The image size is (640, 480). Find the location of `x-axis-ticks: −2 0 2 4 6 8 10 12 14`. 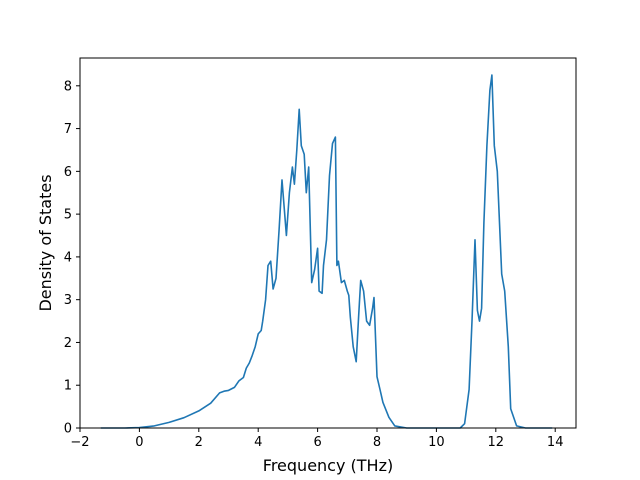

x-axis-ticks: −2 0 2 4 6 8 10 12 14 is located at coordinates (316, 439).